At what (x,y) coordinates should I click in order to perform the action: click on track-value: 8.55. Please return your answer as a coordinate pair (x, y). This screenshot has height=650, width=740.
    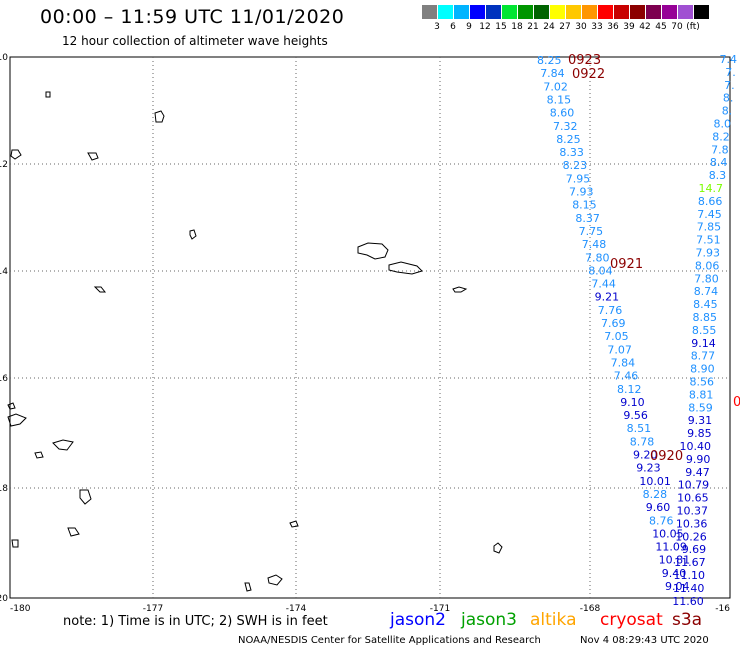
    Looking at the image, I should click on (704, 330).